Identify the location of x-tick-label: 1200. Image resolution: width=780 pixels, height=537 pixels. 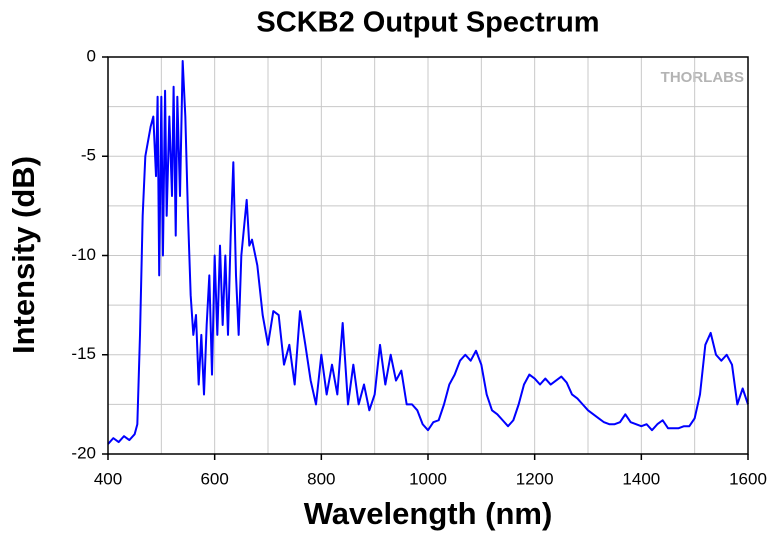
(535, 478).